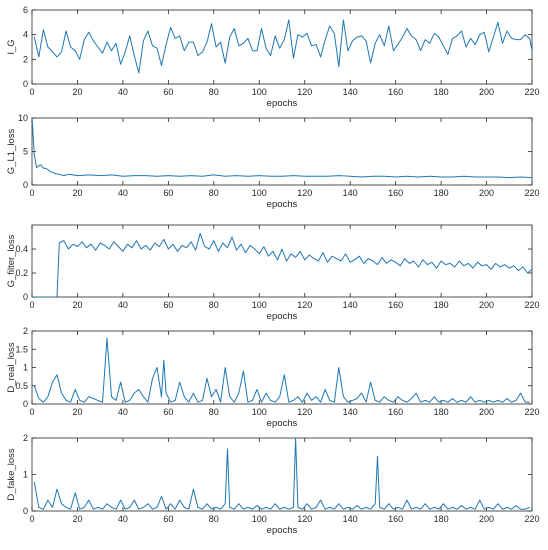  I want to click on y-tick-label: 4, so click(25, 35).